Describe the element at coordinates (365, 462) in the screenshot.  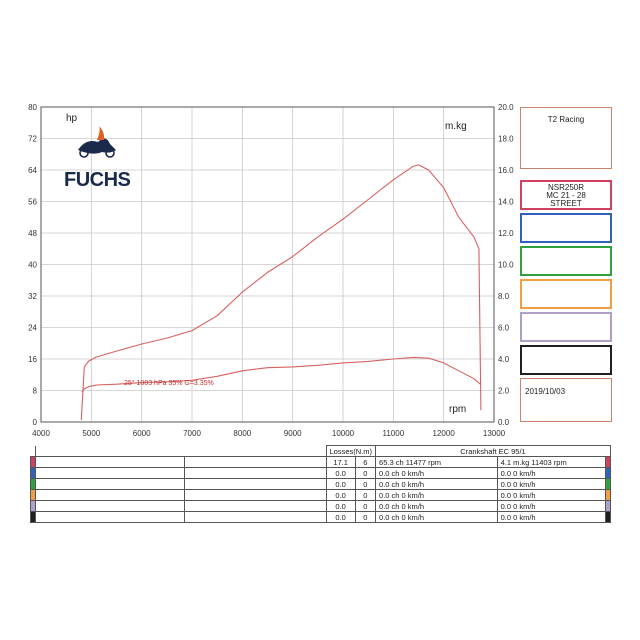
I see `row-loss-b: 6` at that location.